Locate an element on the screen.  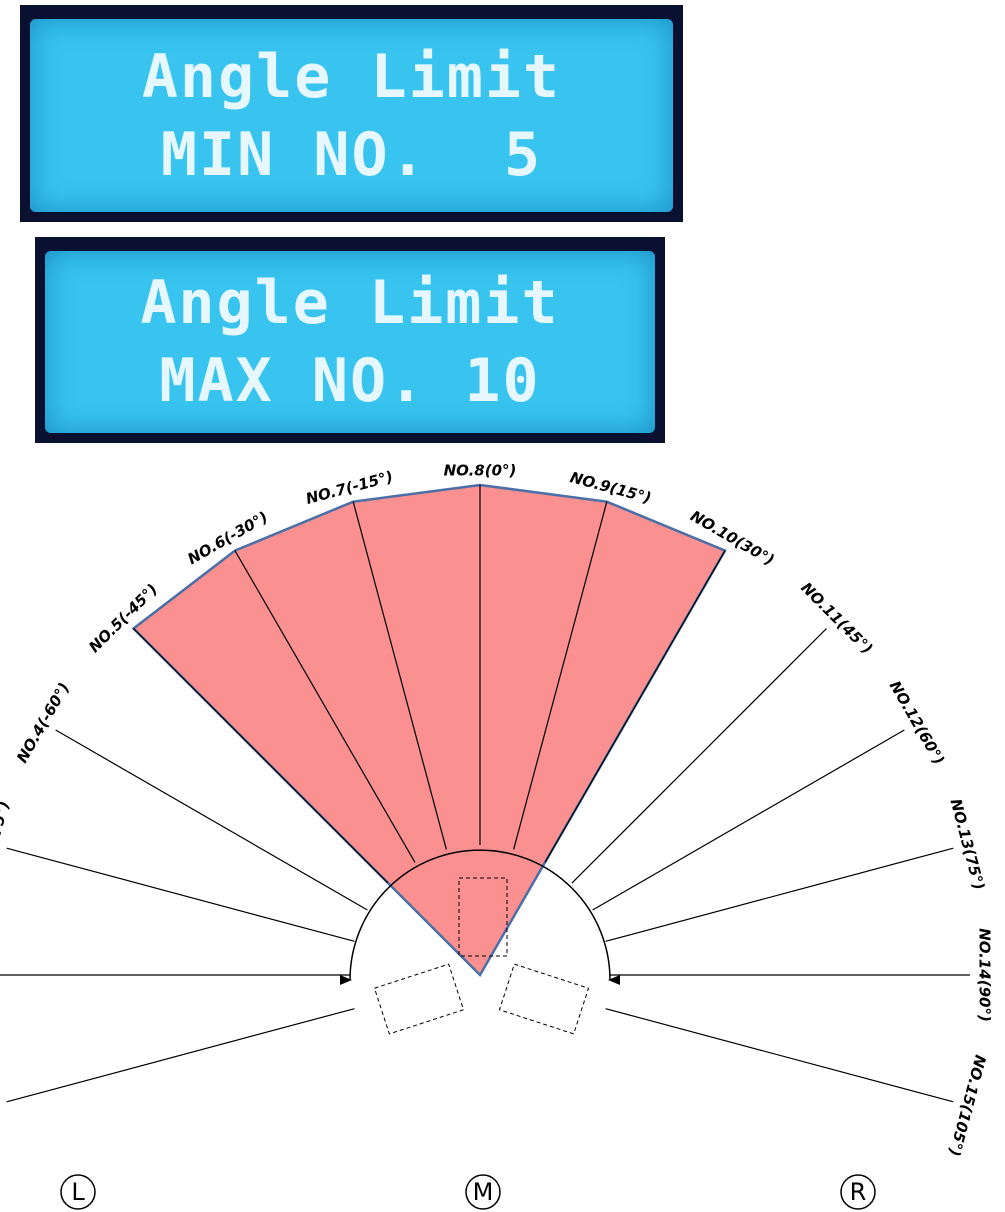
lcd-value: MAX NO. 10 is located at coordinates (350, 381).